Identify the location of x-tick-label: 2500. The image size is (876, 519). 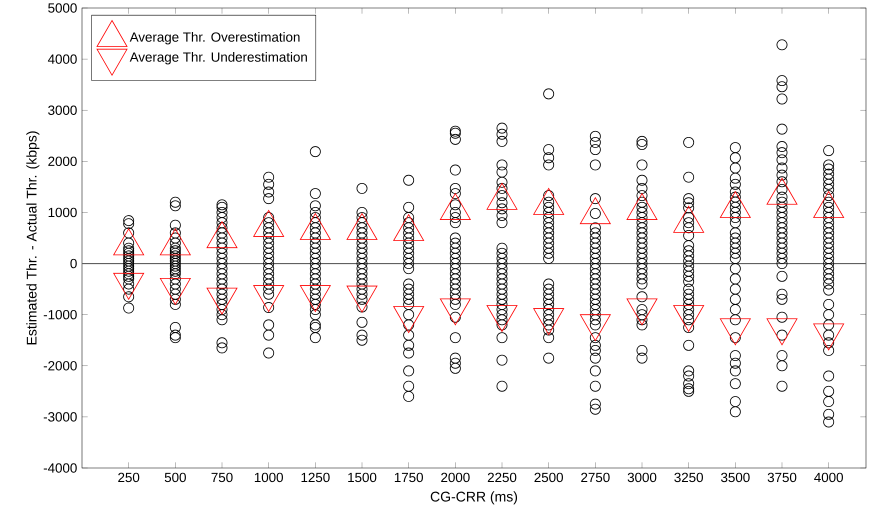
(548, 477).